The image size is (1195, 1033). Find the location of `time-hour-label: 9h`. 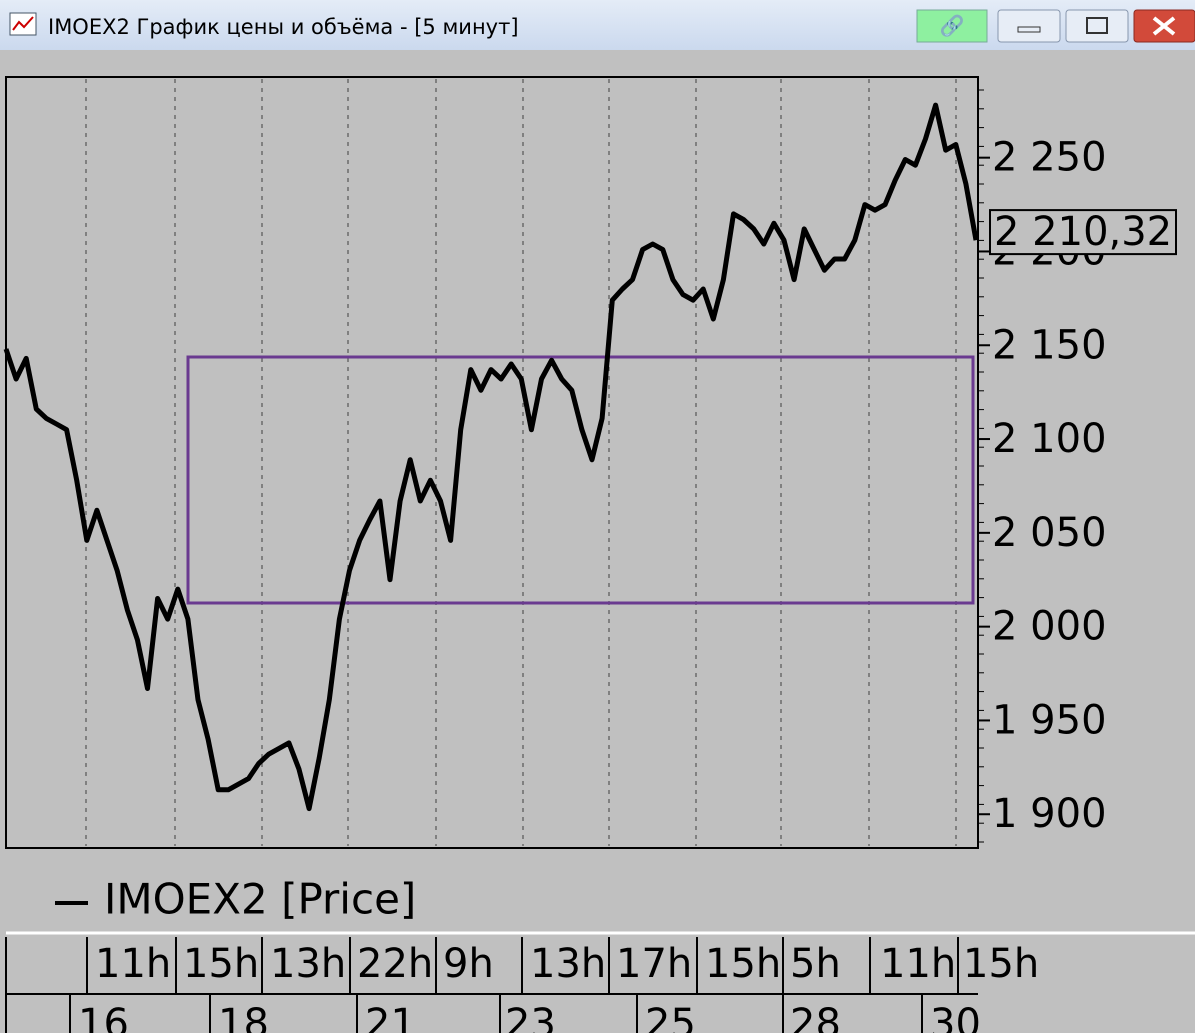

time-hour-label: 9h is located at coordinates (468, 964).